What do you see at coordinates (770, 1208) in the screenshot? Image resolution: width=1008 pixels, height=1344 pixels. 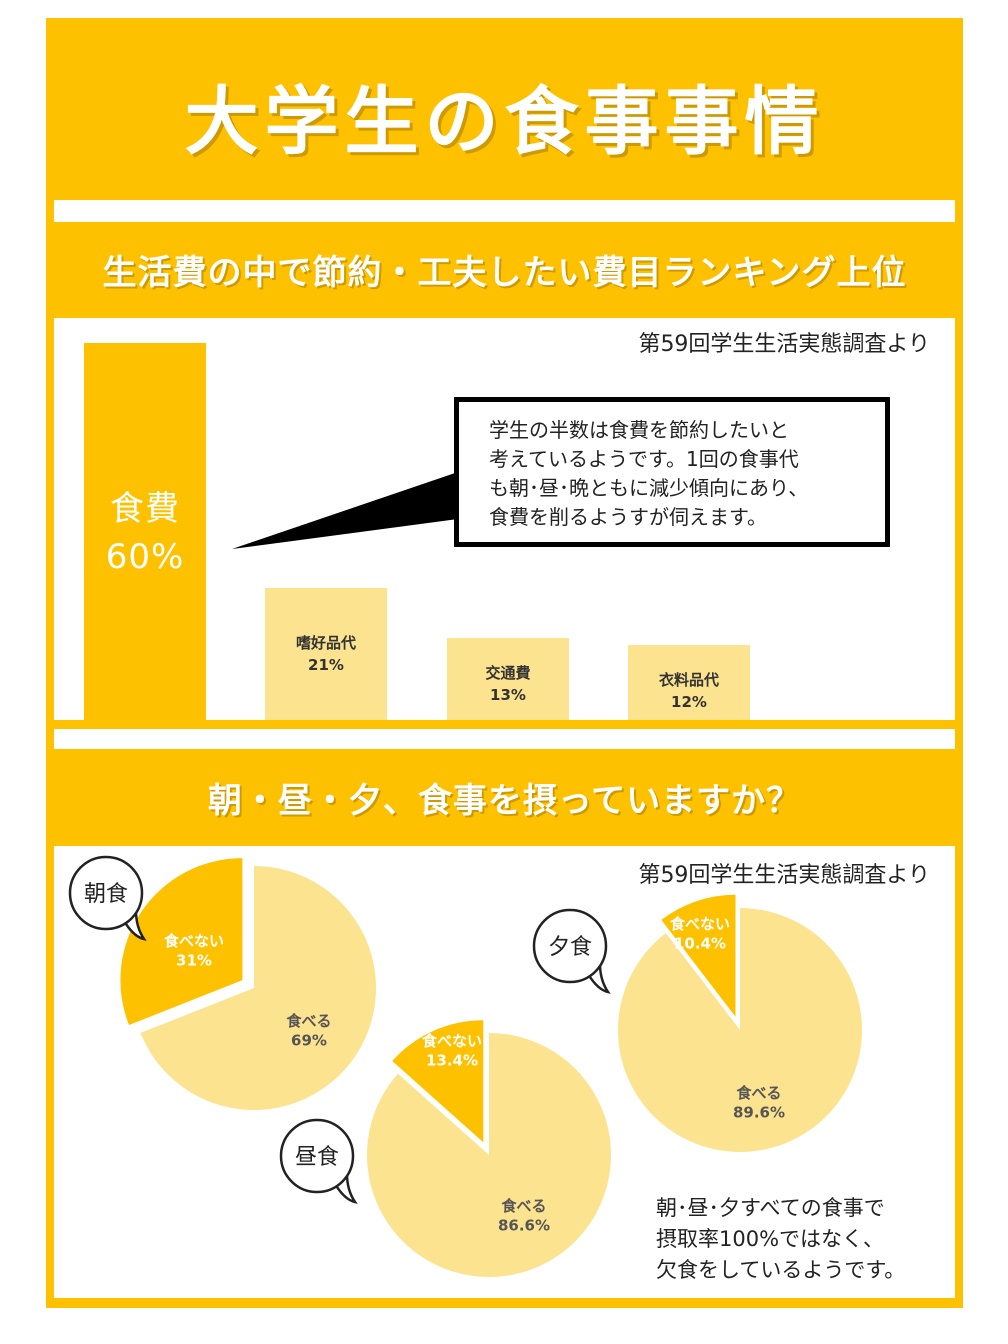 I see `summary-note-line: 朝･昼･夕すべての食事で` at bounding box center [770, 1208].